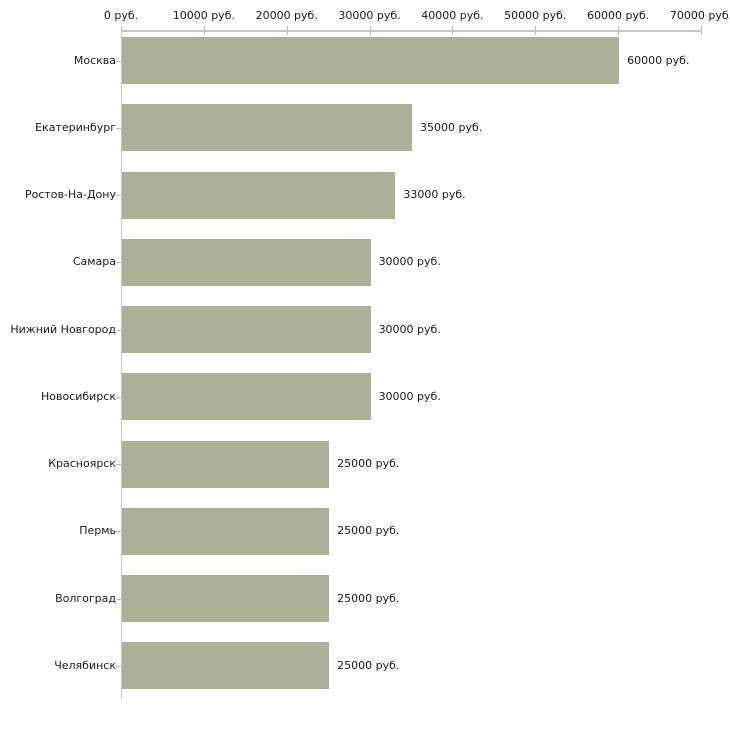  What do you see at coordinates (121, 365) in the screenshot?
I see `y-axis-line` at bounding box center [121, 365].